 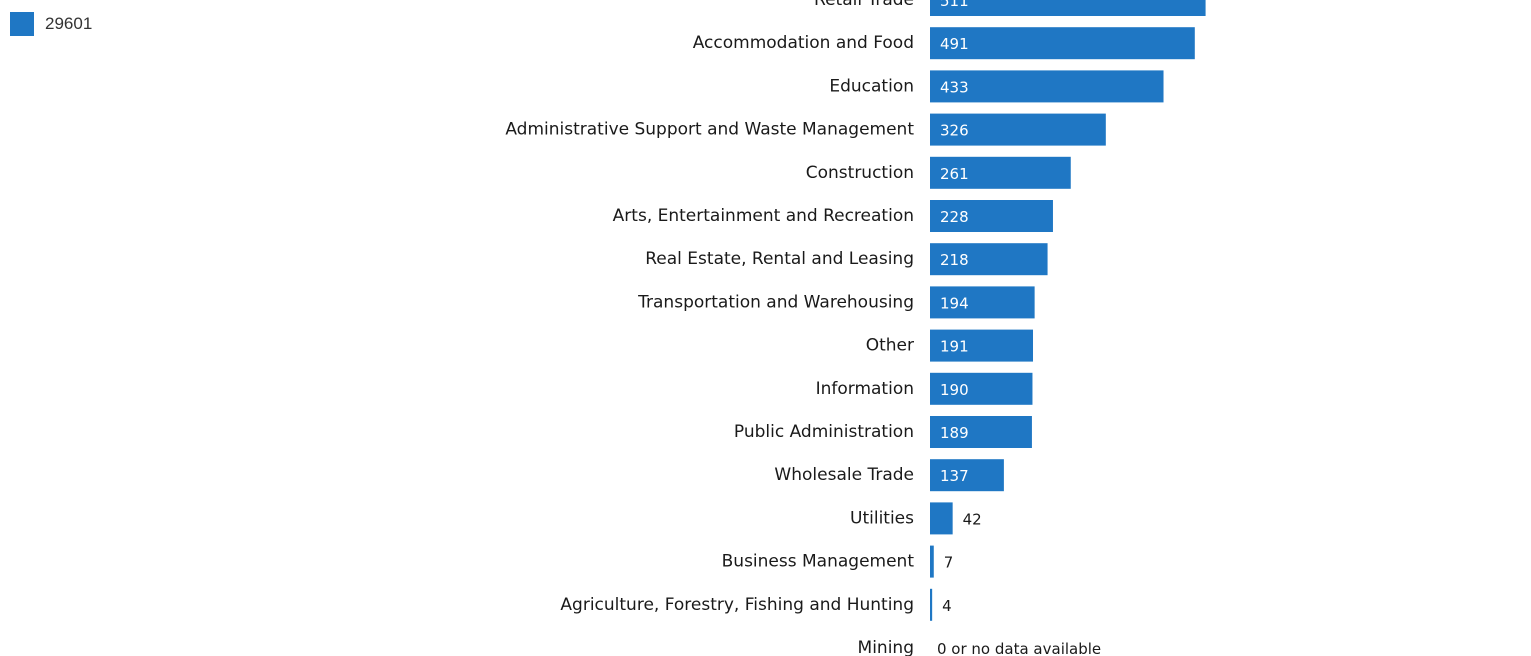 I want to click on value-label: 261, so click(x=954, y=174).